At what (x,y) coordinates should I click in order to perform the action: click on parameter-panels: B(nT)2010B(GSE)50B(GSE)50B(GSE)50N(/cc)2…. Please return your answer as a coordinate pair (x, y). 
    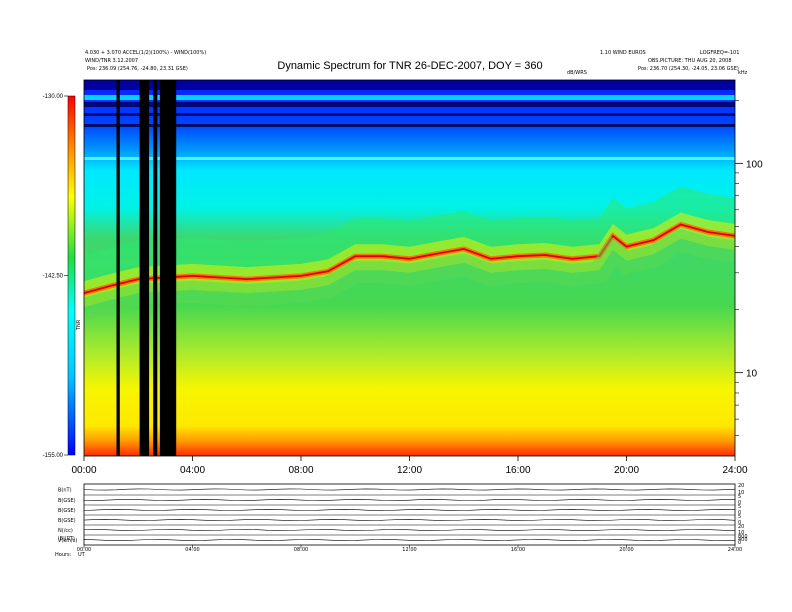
    Looking at the image, I should click on (403, 514).